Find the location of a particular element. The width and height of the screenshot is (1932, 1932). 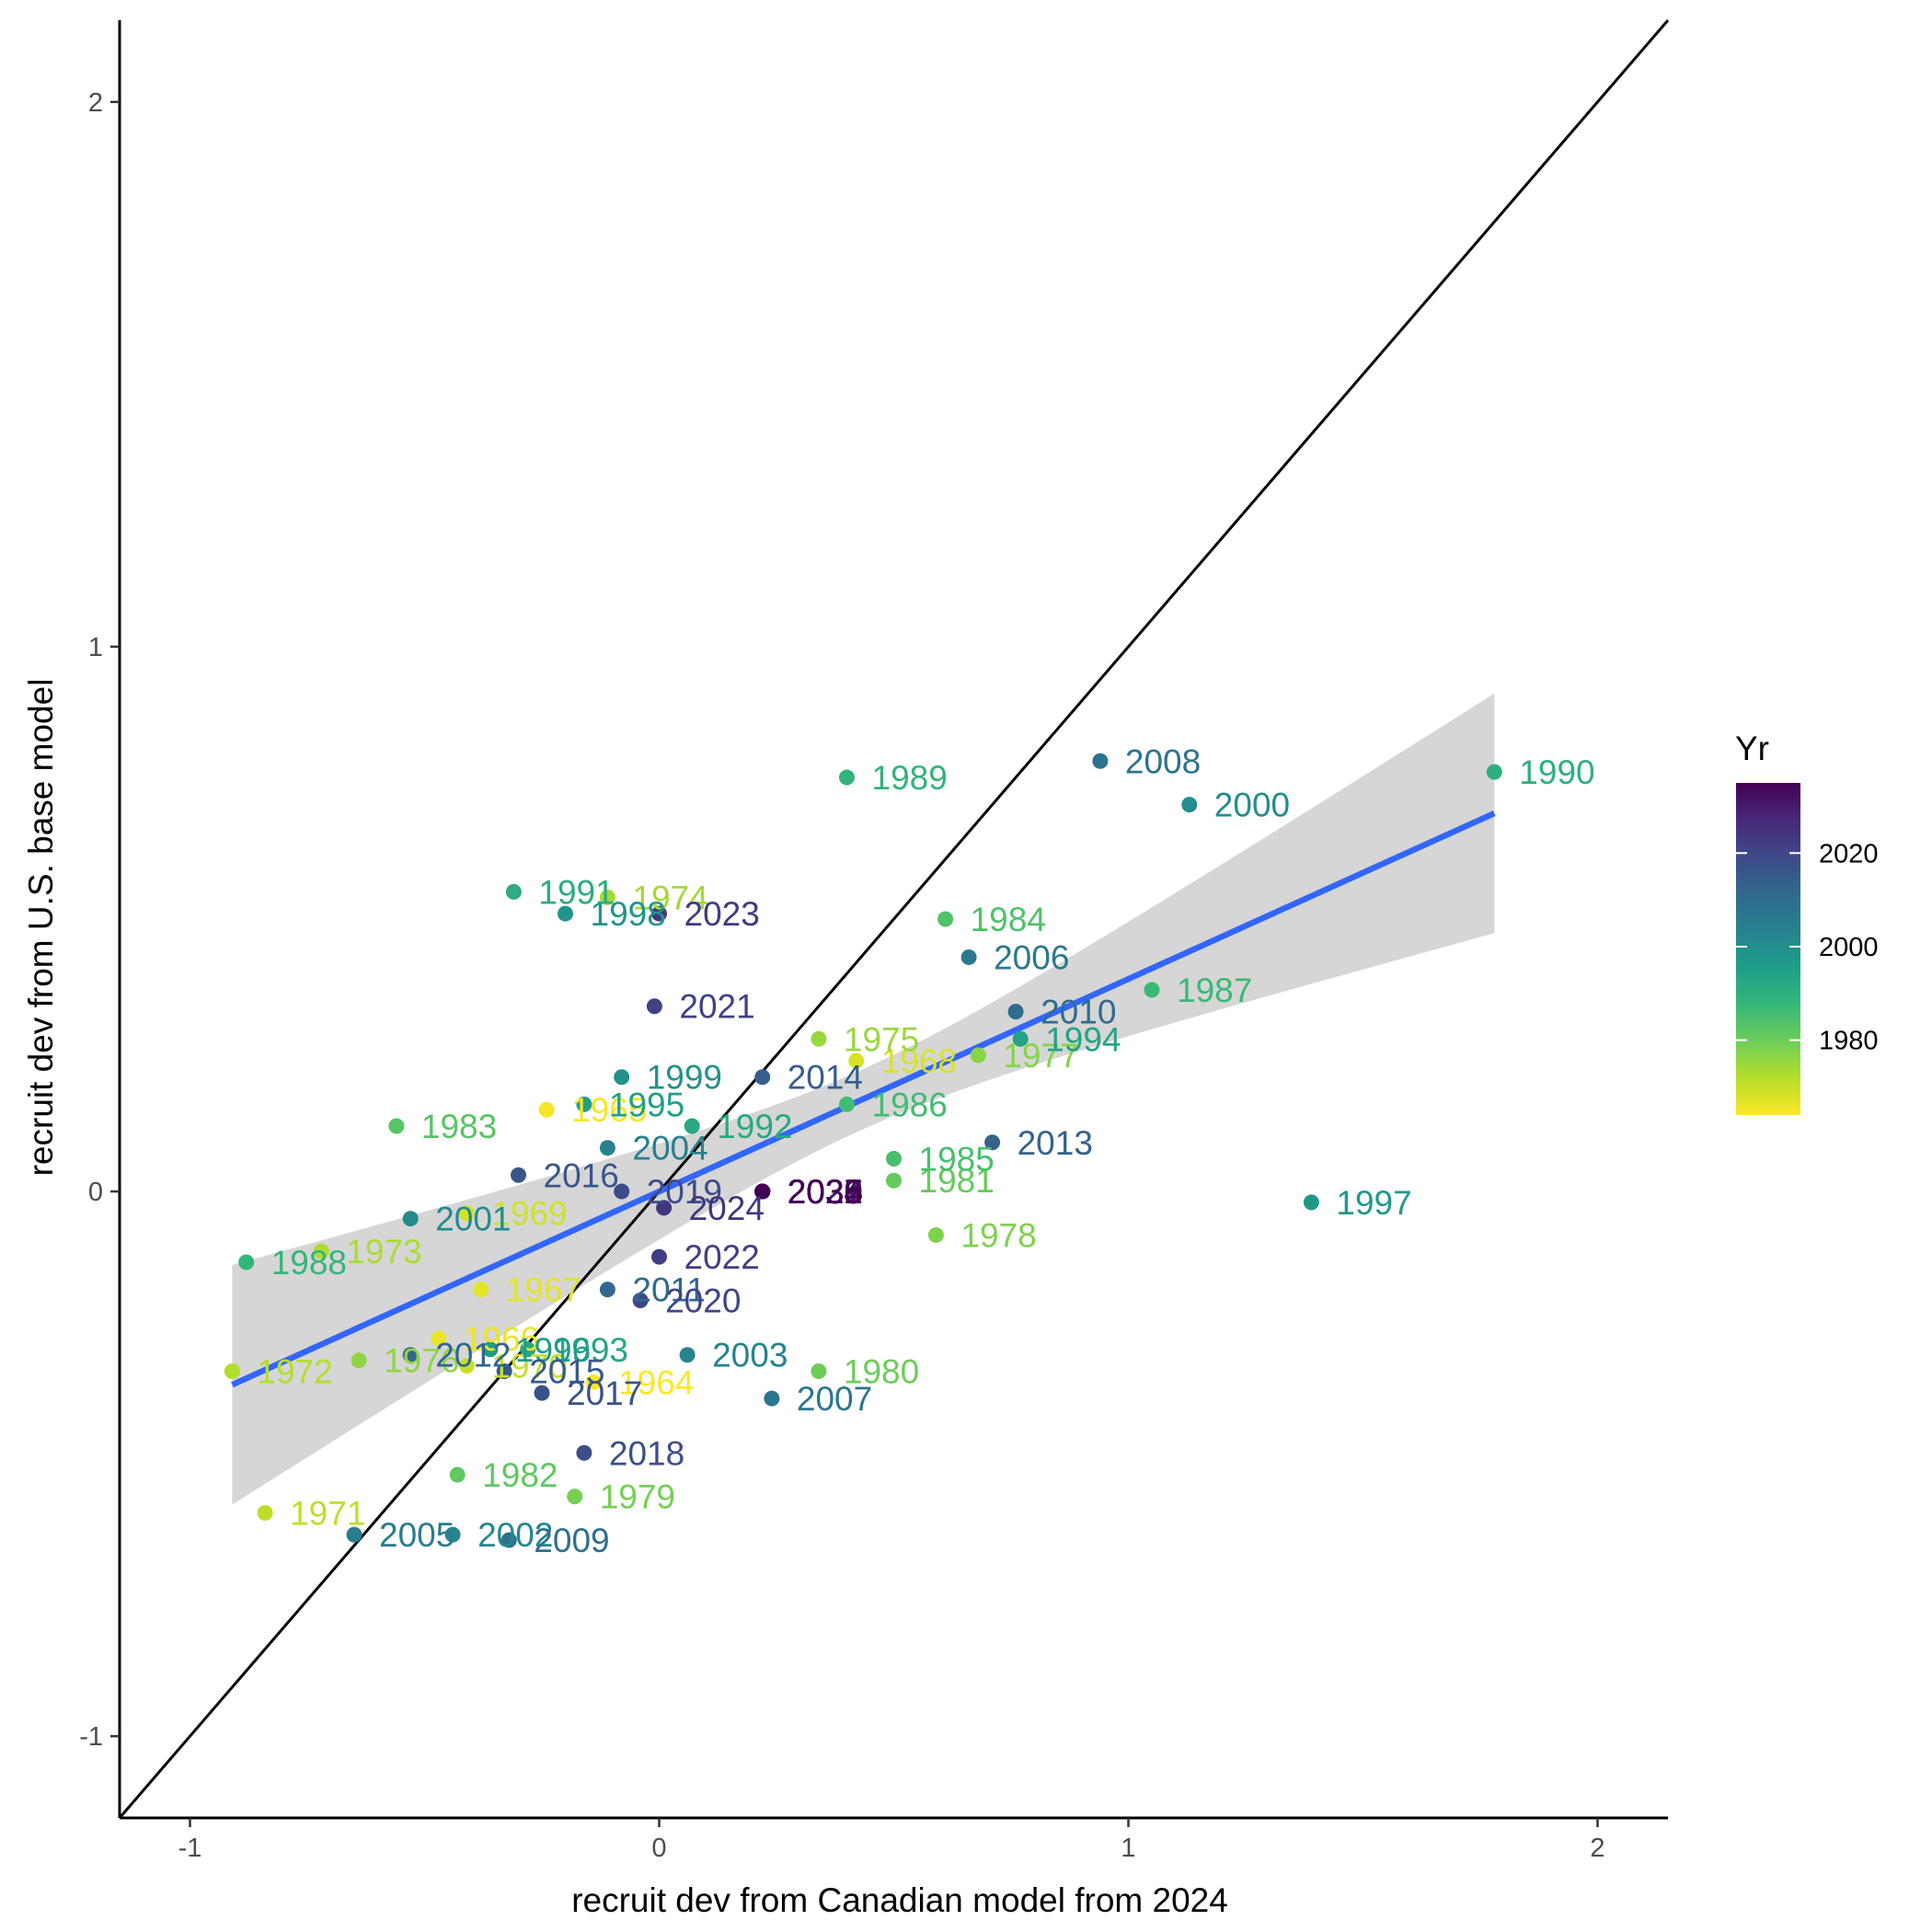

point-label: 2013 is located at coordinates (1055, 1143).